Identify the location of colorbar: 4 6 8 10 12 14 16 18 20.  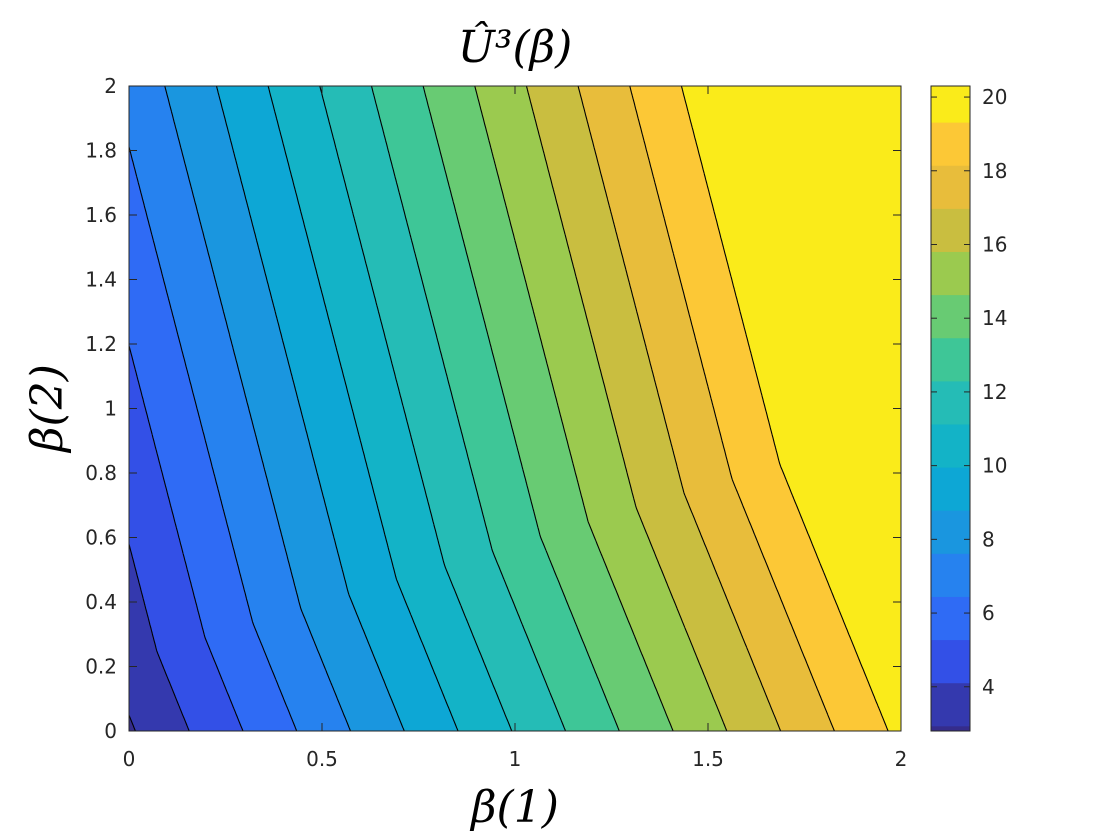
(968, 408).